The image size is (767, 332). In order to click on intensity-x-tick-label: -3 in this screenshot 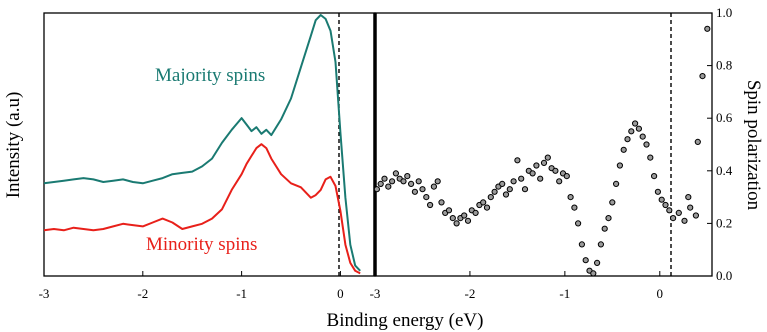, I will do `click(44, 293)`.